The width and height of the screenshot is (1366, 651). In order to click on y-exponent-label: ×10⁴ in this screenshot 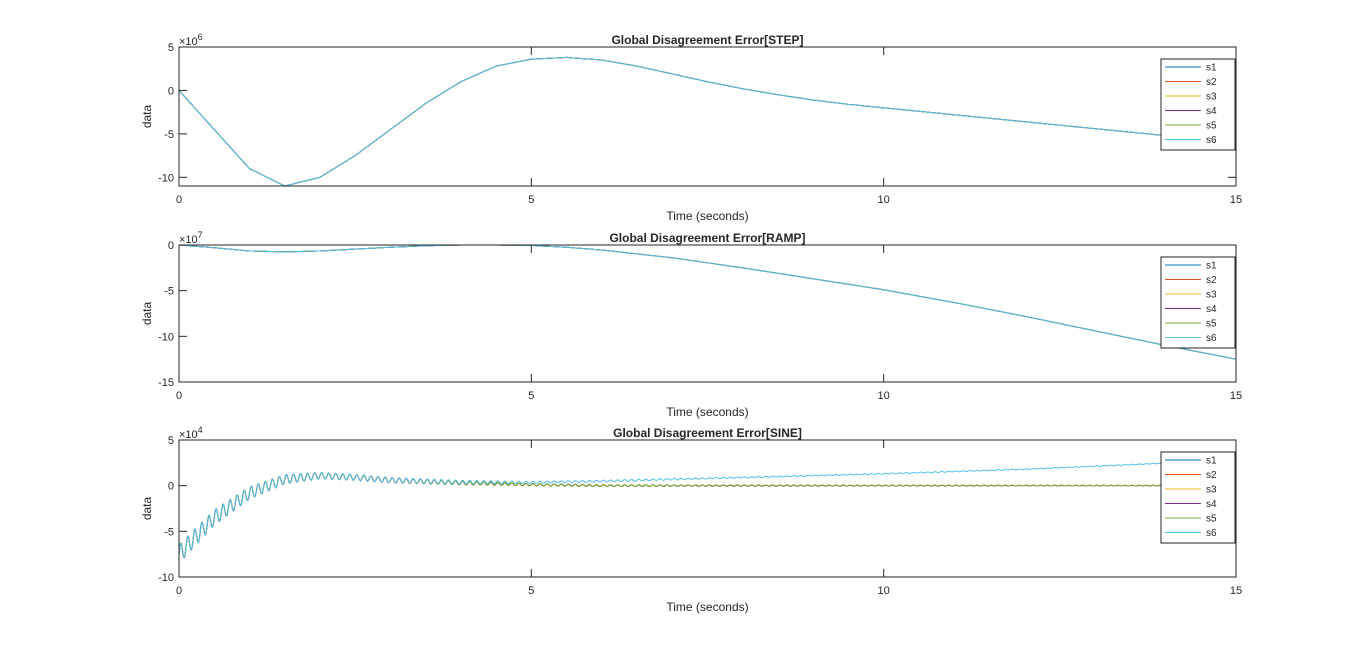, I will do `click(191, 433)`.